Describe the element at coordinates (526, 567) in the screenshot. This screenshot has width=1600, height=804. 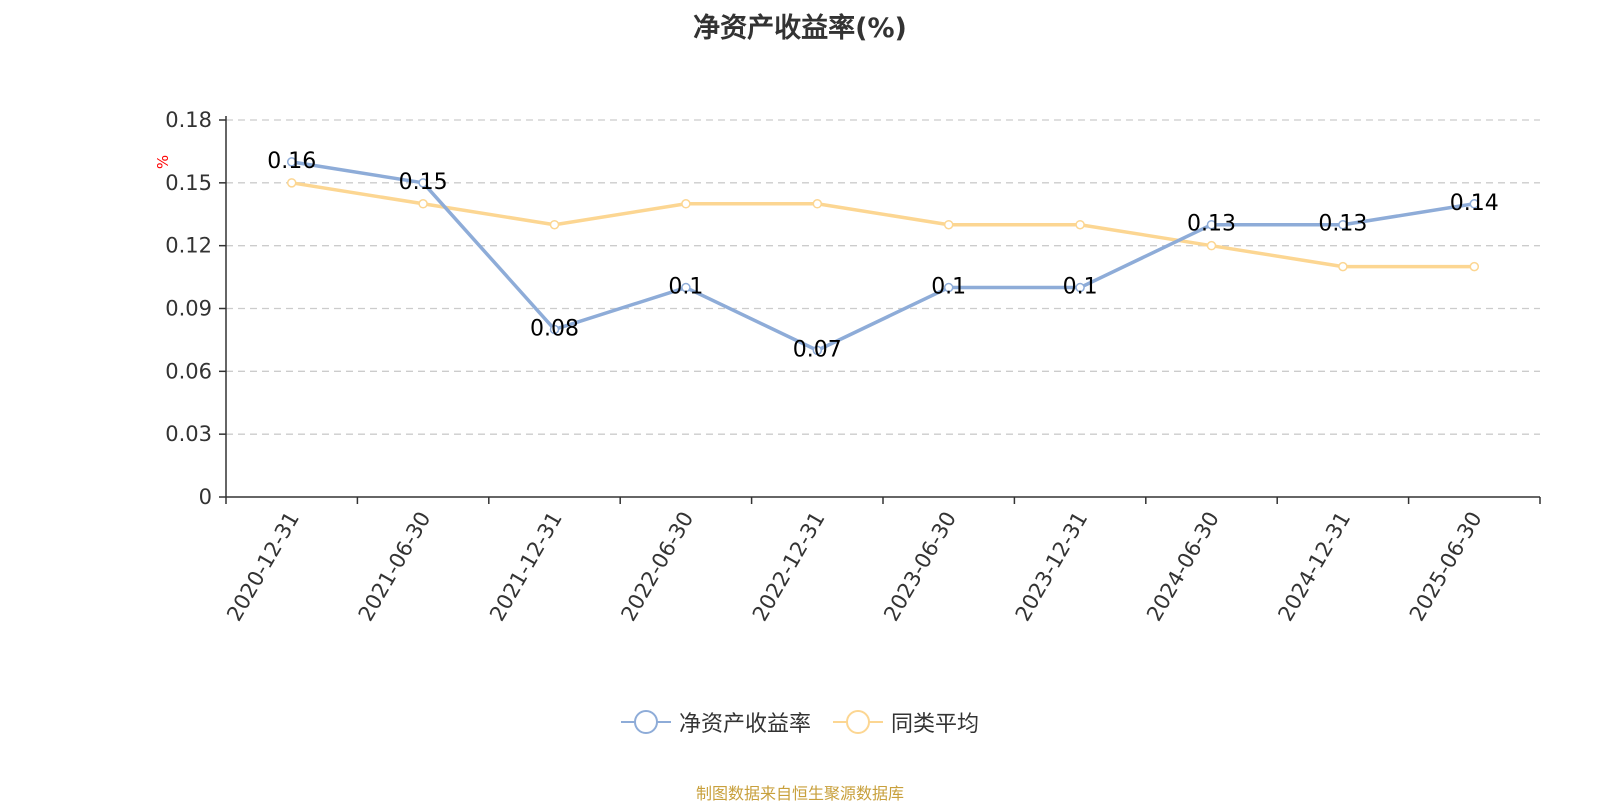
I see `x-tick-label: 2021-12-31` at that location.